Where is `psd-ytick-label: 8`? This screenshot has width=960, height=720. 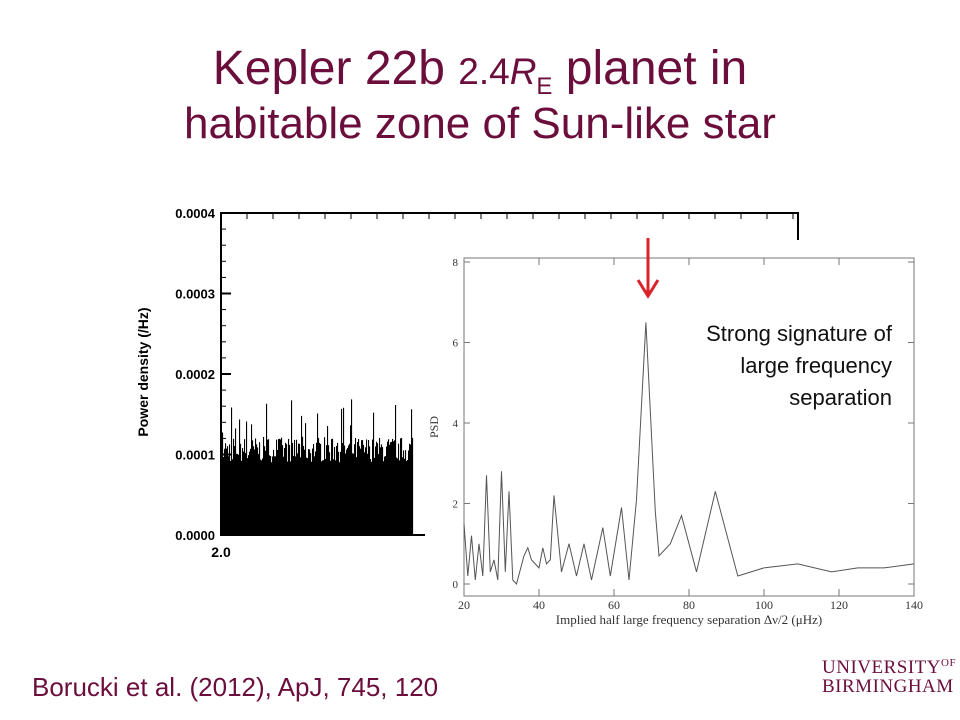
psd-ytick-label: 8 is located at coordinates (456, 263).